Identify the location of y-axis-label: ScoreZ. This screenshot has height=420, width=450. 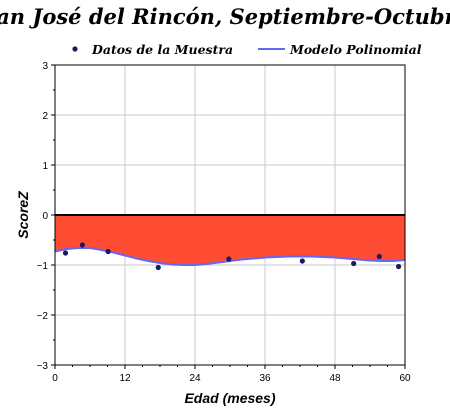
(23, 215).